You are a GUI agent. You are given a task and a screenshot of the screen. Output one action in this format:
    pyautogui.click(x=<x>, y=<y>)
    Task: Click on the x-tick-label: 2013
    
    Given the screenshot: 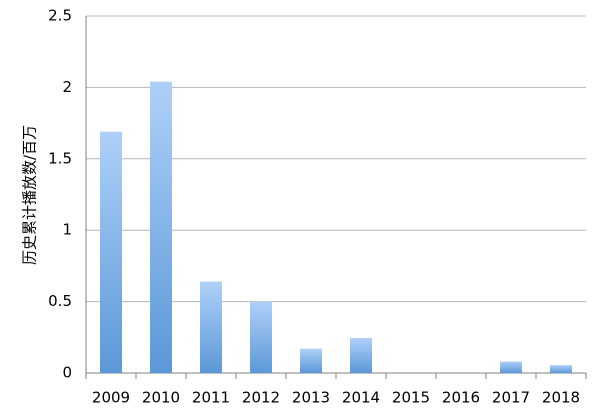 What is the action you would take?
    pyautogui.click(x=311, y=398)
    